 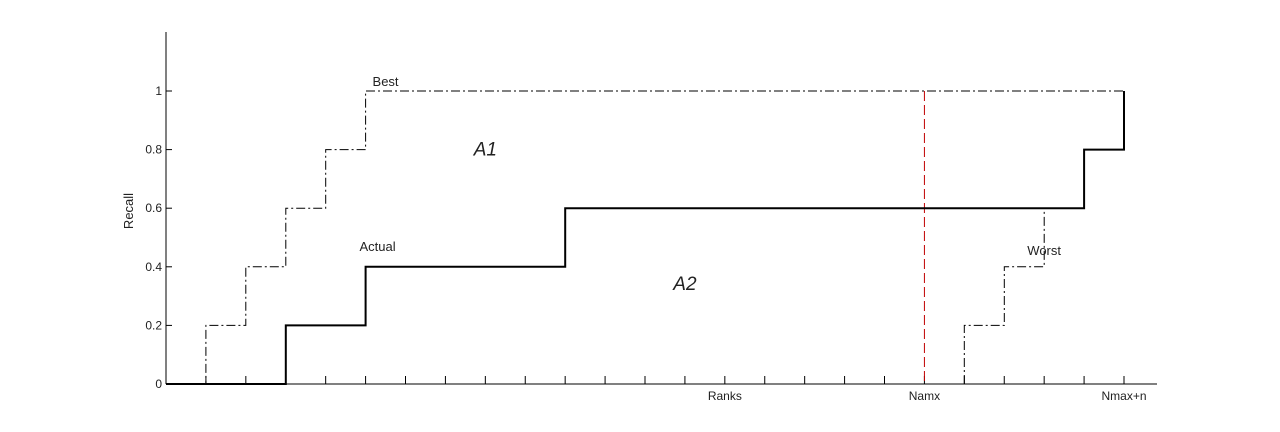 What do you see at coordinates (1123, 396) in the screenshot?
I see `x-tick-label: Nmax+n` at bounding box center [1123, 396].